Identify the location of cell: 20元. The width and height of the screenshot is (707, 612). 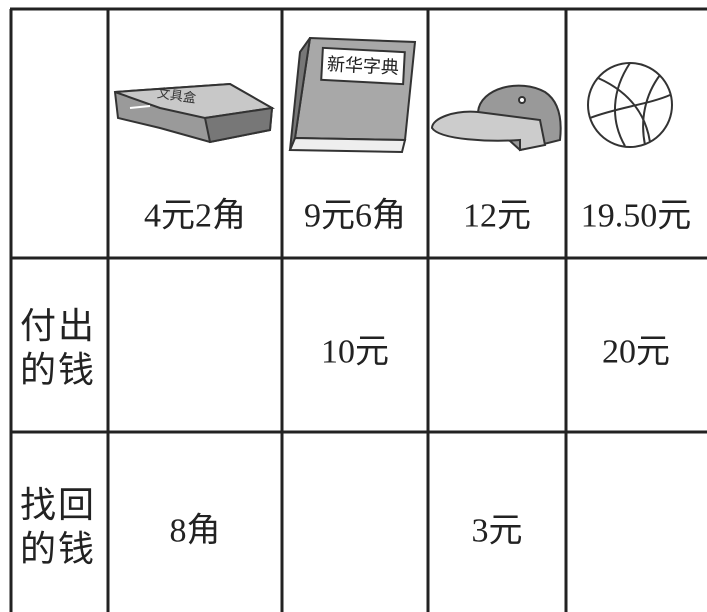
(636, 352).